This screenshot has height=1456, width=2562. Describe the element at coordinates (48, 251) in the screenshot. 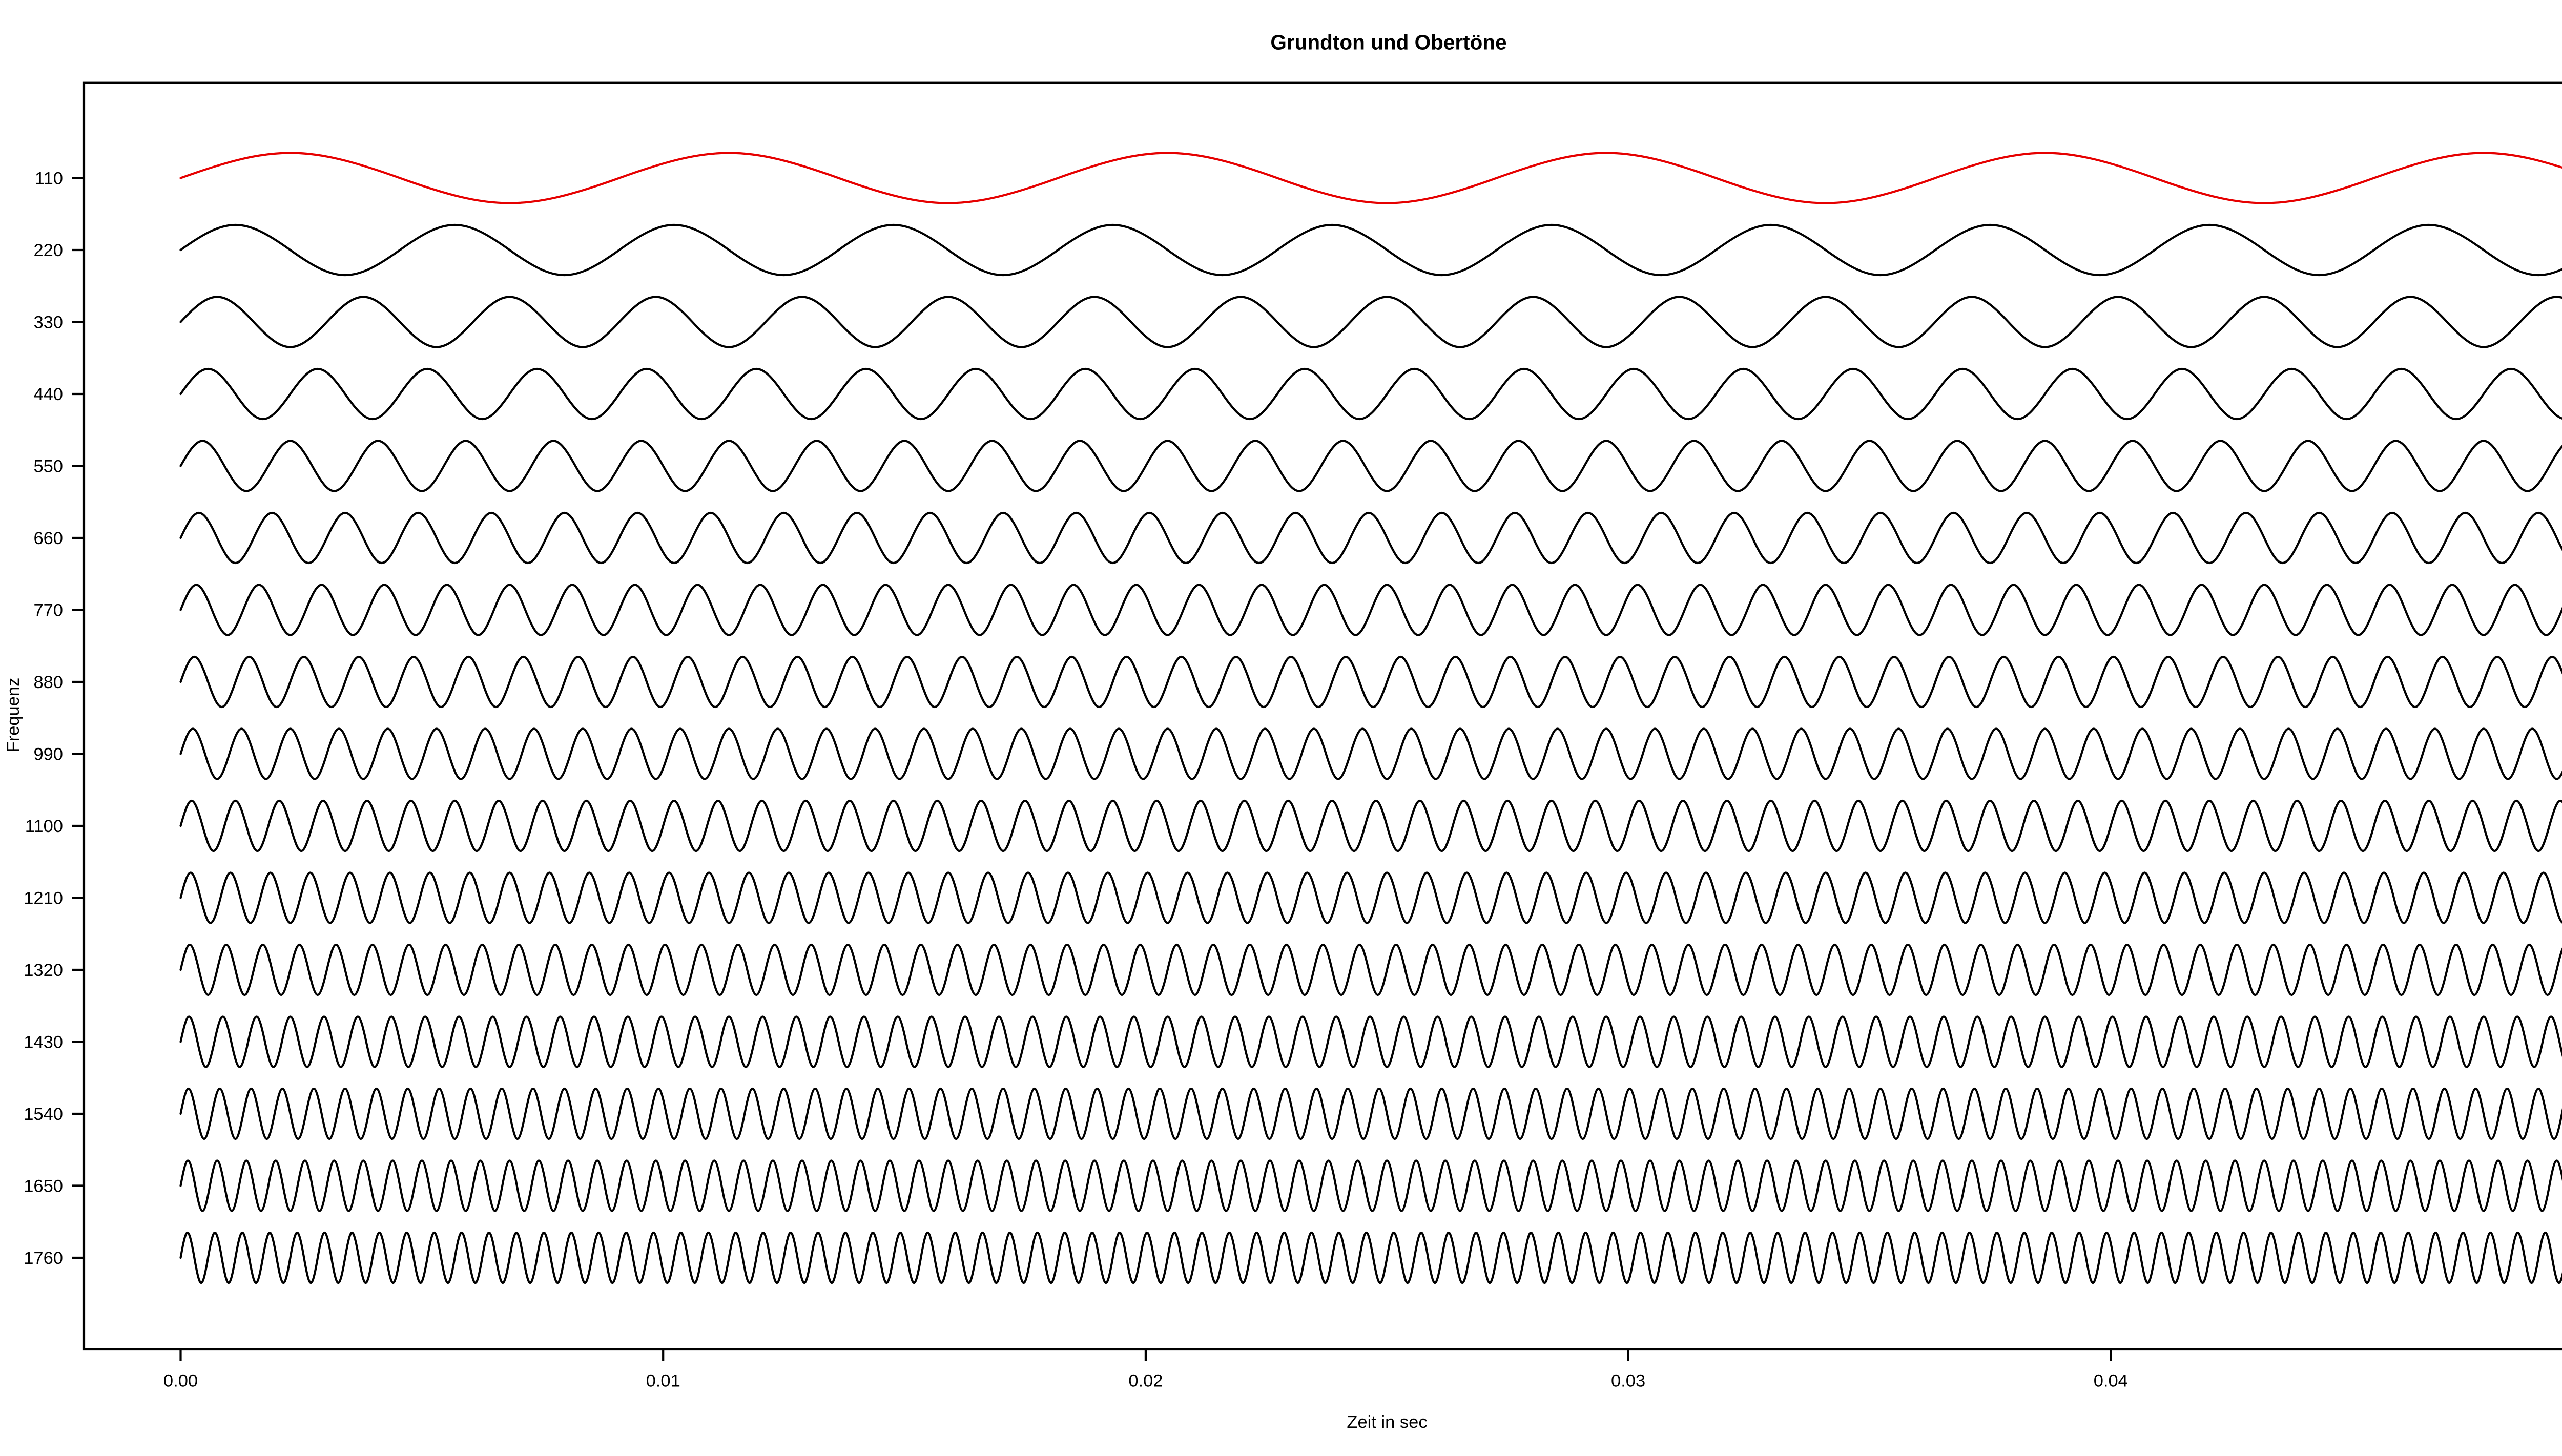

I see `svg-text: 220` at that location.